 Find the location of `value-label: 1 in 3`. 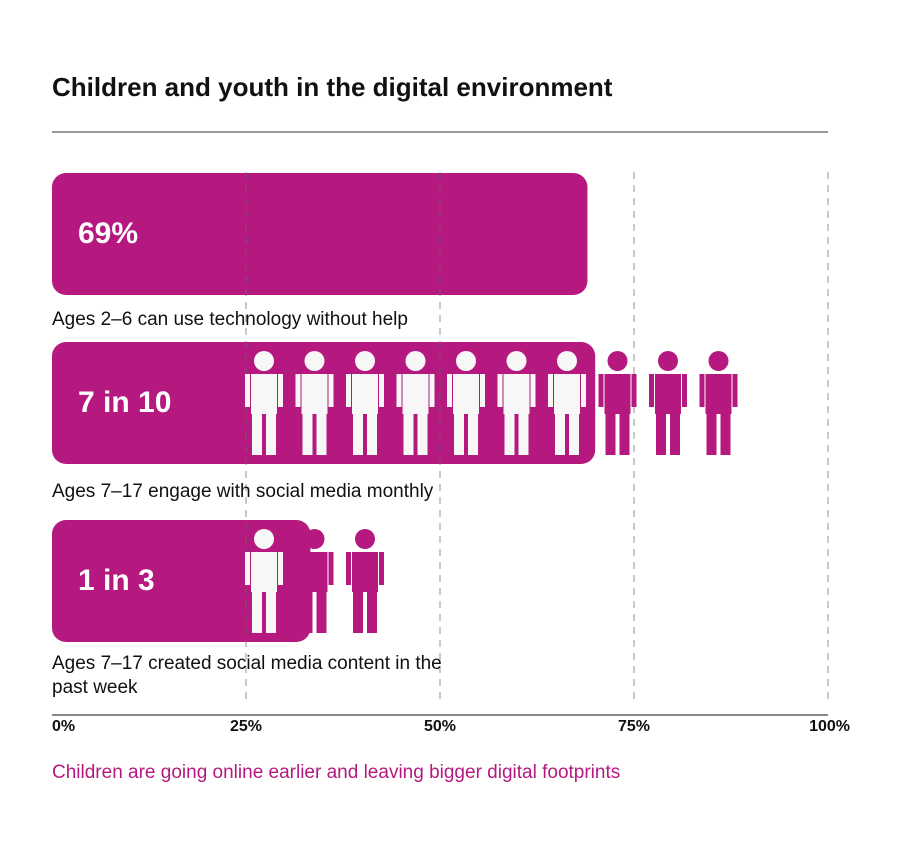

value-label: 1 in 3 is located at coordinates (116, 580).